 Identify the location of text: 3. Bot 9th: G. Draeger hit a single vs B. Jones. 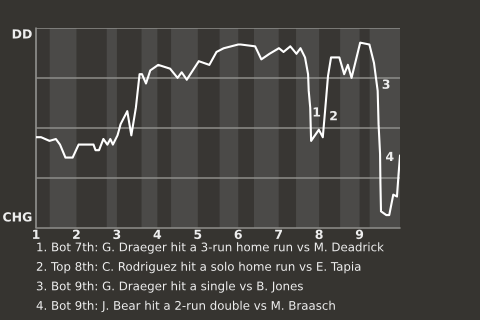
(169, 287).